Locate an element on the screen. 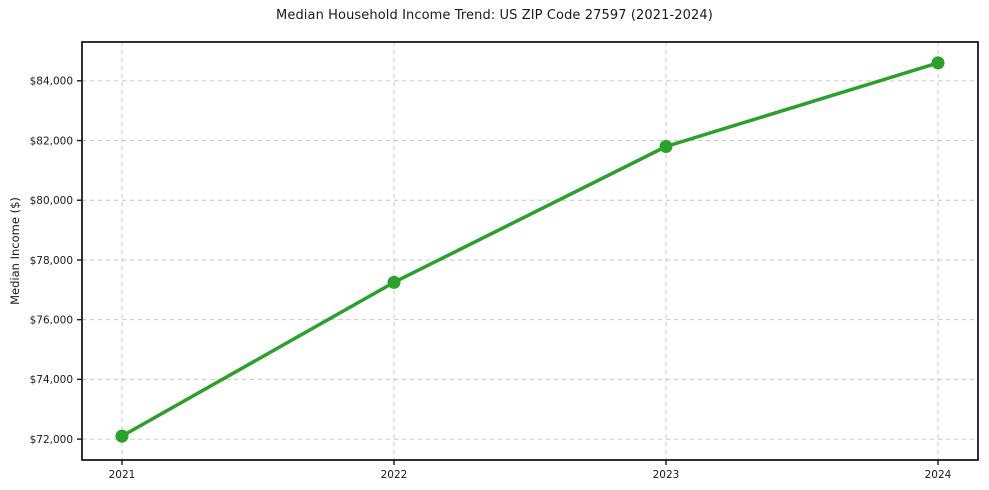  x-tick-label: 2023 is located at coordinates (666, 475).